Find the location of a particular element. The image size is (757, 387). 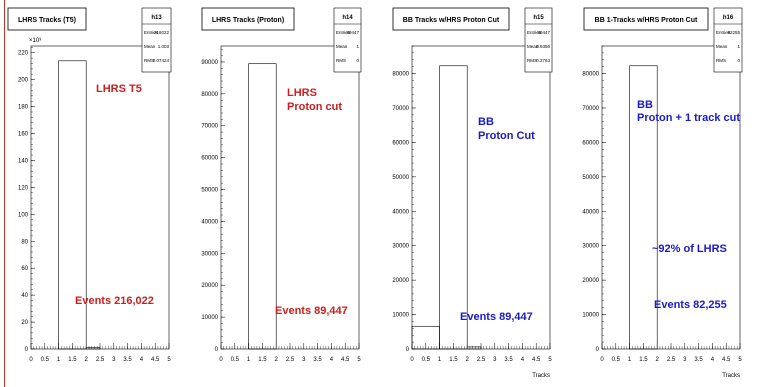

chart-title: LHRS Tracks (Proton) is located at coordinates (248, 20).